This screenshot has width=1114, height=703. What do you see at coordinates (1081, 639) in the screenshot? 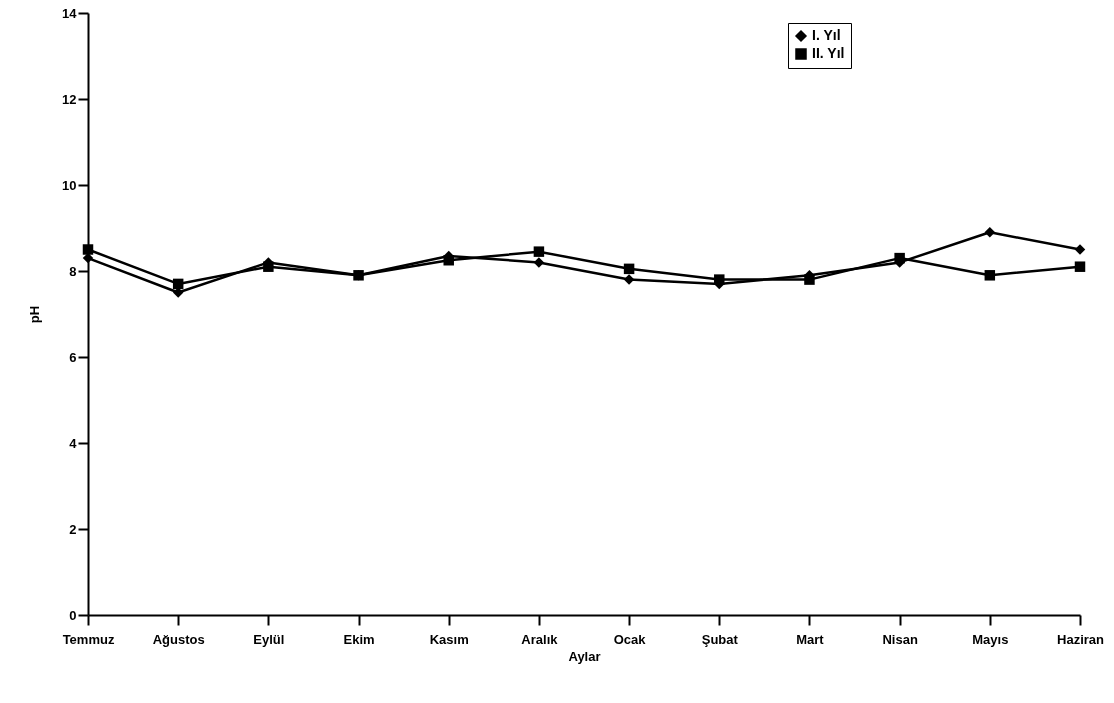
I see `x-tick-label: Haziran` at bounding box center [1081, 639].